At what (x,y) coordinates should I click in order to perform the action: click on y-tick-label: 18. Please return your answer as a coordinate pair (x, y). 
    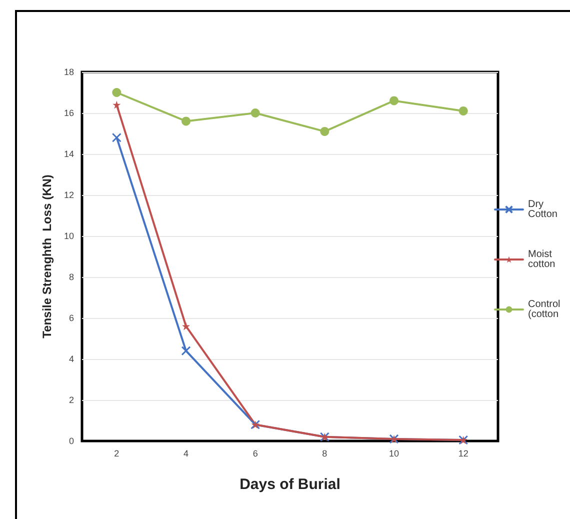
    Looking at the image, I should click on (69, 72).